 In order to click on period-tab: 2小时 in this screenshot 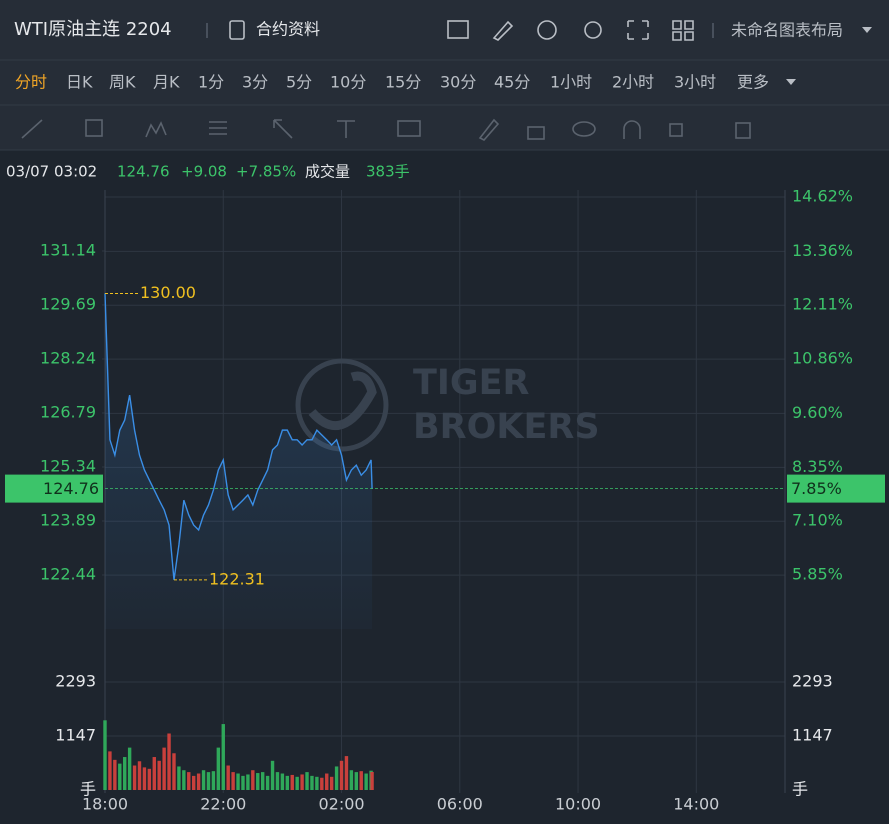, I will do `click(633, 82)`.